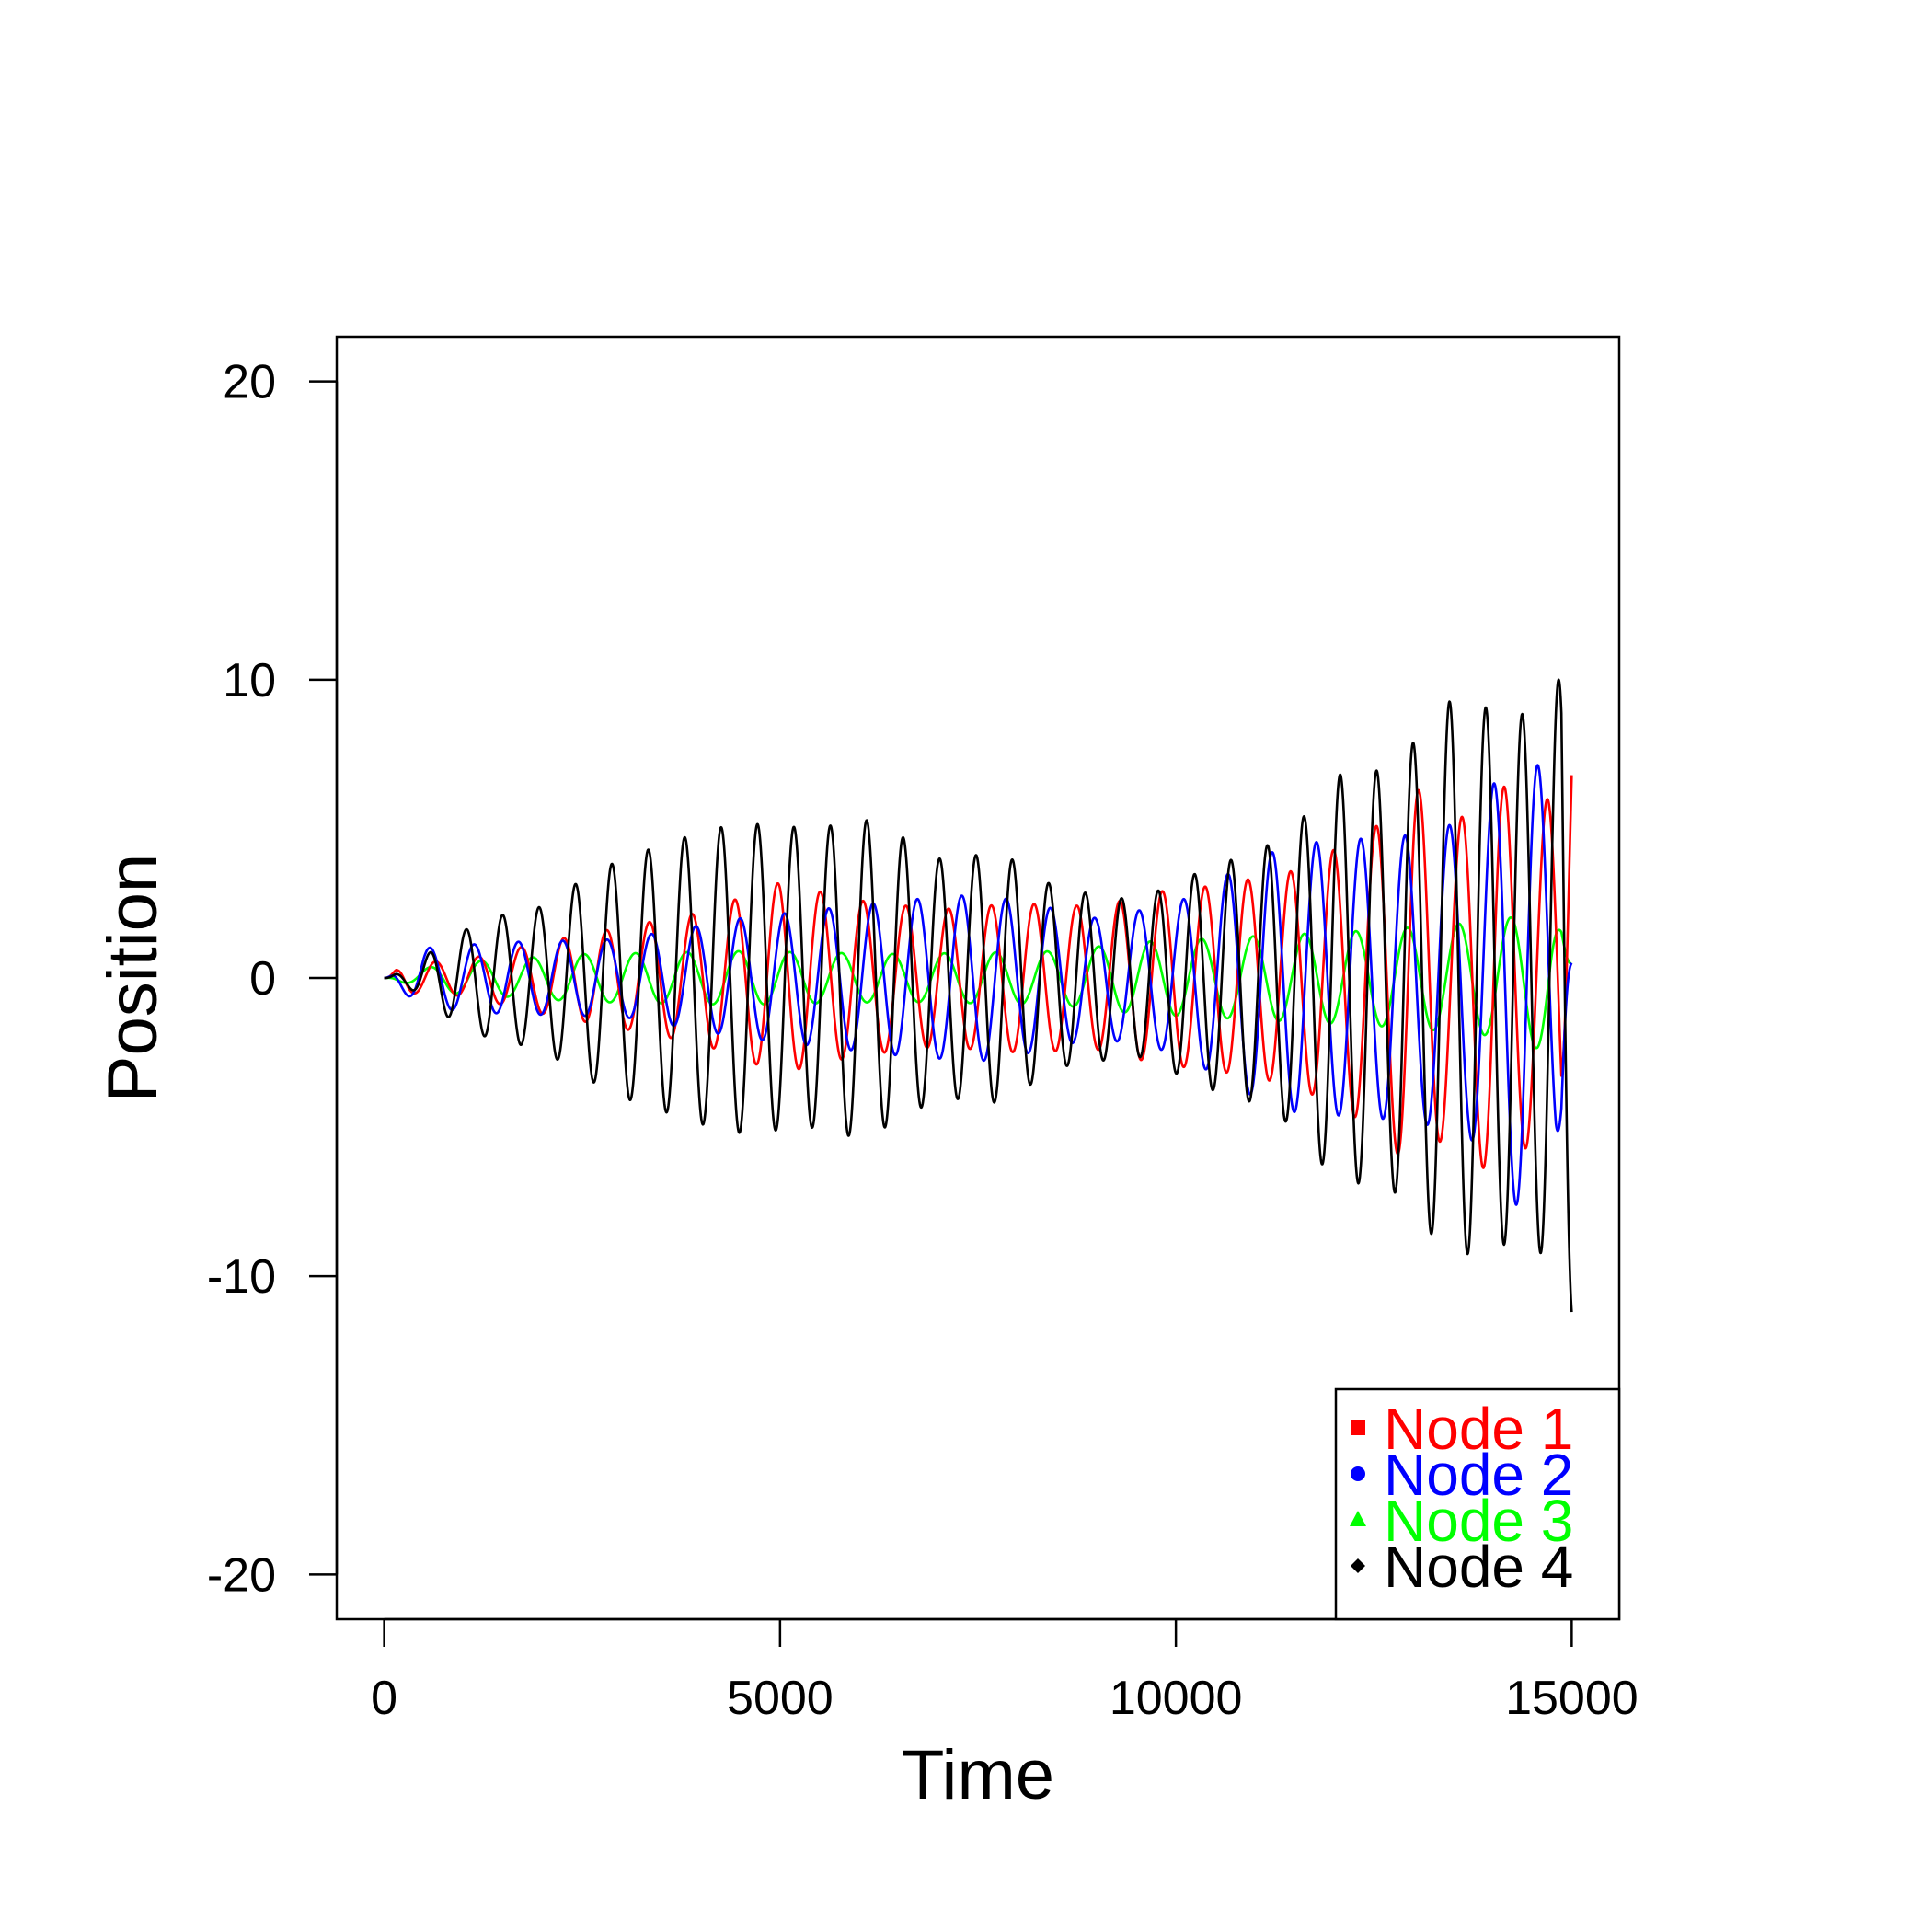  What do you see at coordinates (1358, 1565) in the screenshot?
I see `legend-marker-diamond` at bounding box center [1358, 1565].